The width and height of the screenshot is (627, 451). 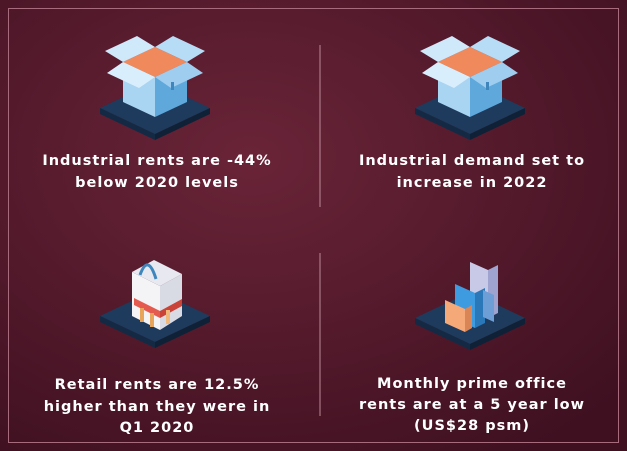 What do you see at coordinates (156, 161) in the screenshot?
I see `item-text: Industrial rents are -44%` at bounding box center [156, 161].